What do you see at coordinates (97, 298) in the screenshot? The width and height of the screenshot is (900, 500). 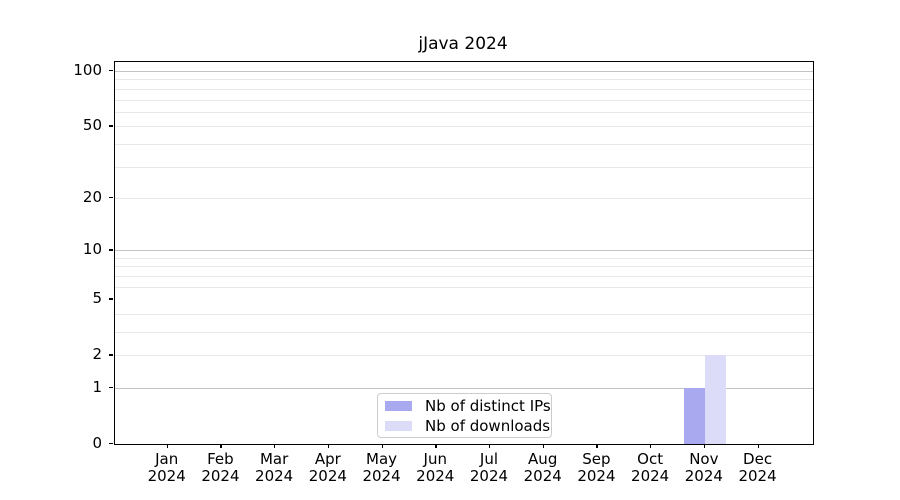 I see `y-axis-tick-label: 5` at bounding box center [97, 298].